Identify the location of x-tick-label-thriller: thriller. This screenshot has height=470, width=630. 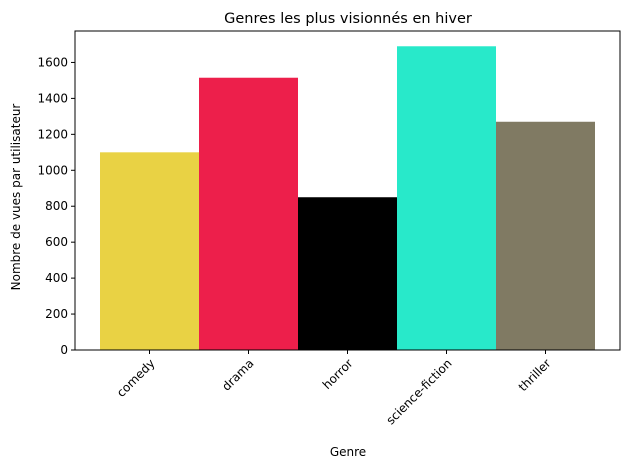
(535, 375).